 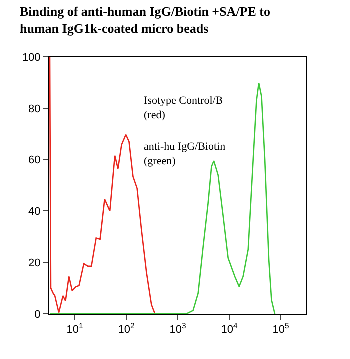 What do you see at coordinates (34, 263) in the screenshot?
I see `y-tick-label: 20` at bounding box center [34, 263].